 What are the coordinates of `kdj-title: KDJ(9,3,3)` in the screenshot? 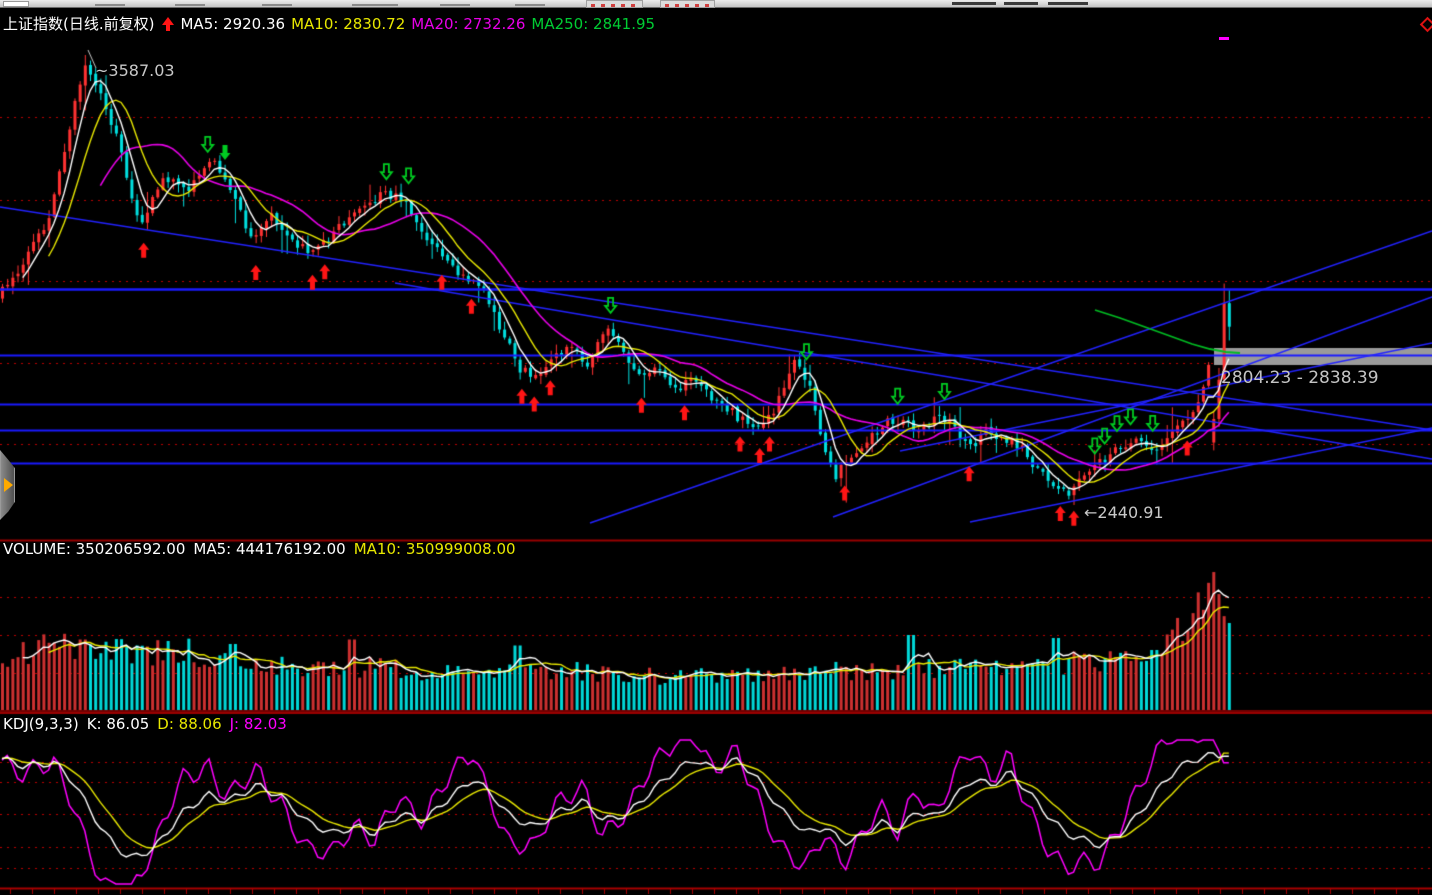 It's located at (41, 724).